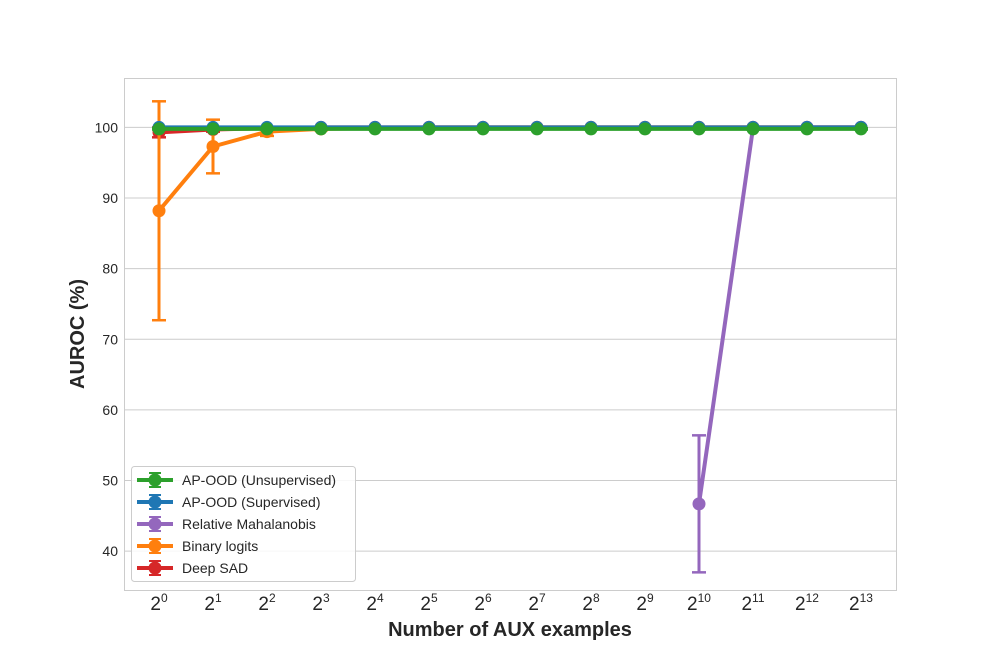 This screenshot has height=664, width=996. I want to click on y-tick-labels: 40 50 60 70 80 90 100, so click(107, 339).